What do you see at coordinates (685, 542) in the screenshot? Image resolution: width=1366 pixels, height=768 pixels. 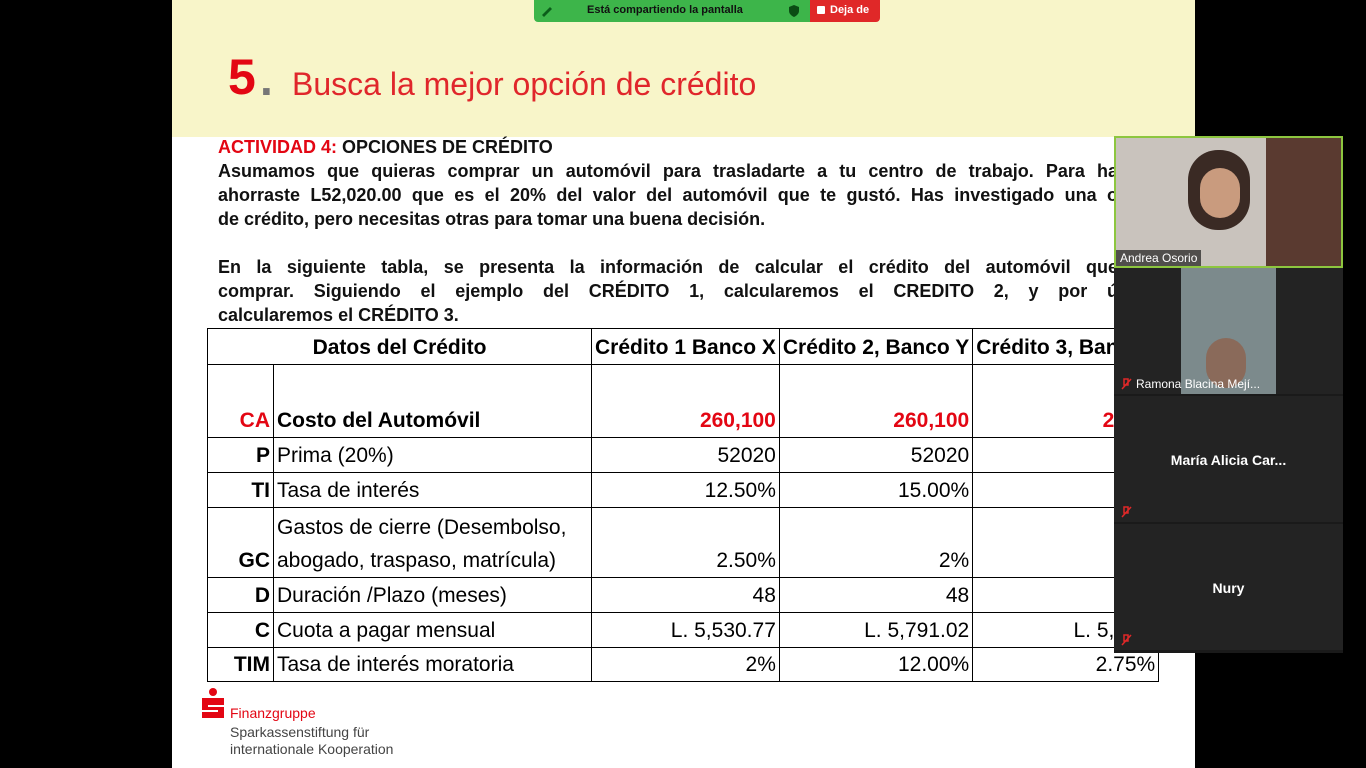 I see `value-cell: 2.50%` at bounding box center [685, 542].